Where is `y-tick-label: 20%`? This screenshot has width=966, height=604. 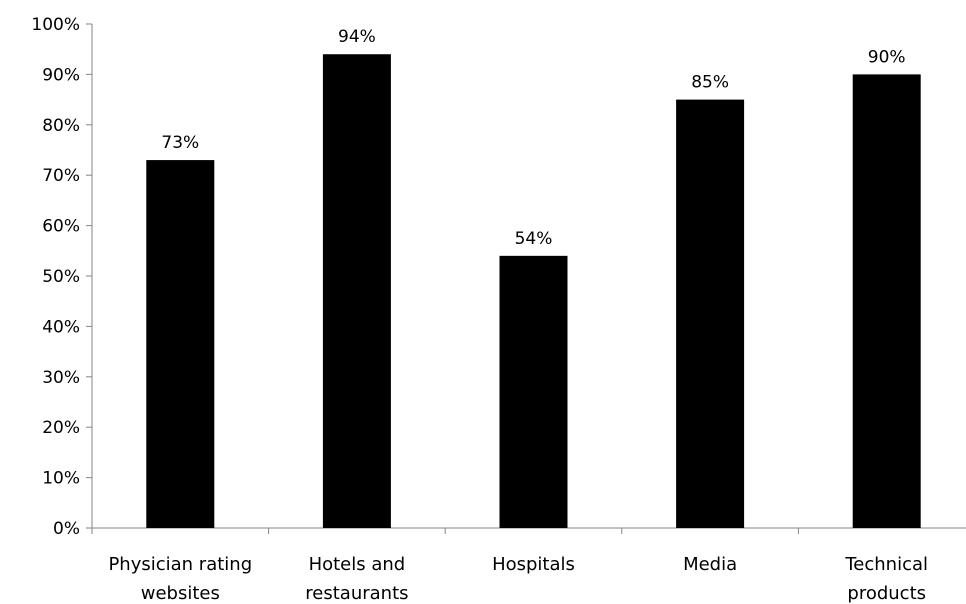 y-tick-label: 20% is located at coordinates (61, 428).